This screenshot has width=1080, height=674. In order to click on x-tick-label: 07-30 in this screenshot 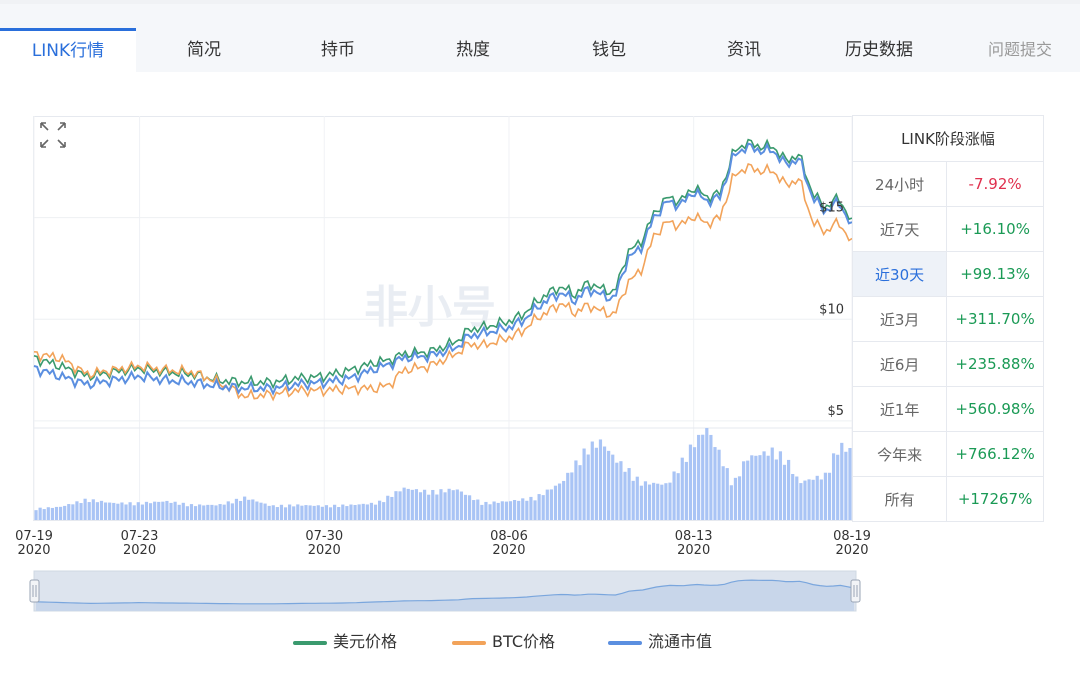, I will do `click(324, 536)`.